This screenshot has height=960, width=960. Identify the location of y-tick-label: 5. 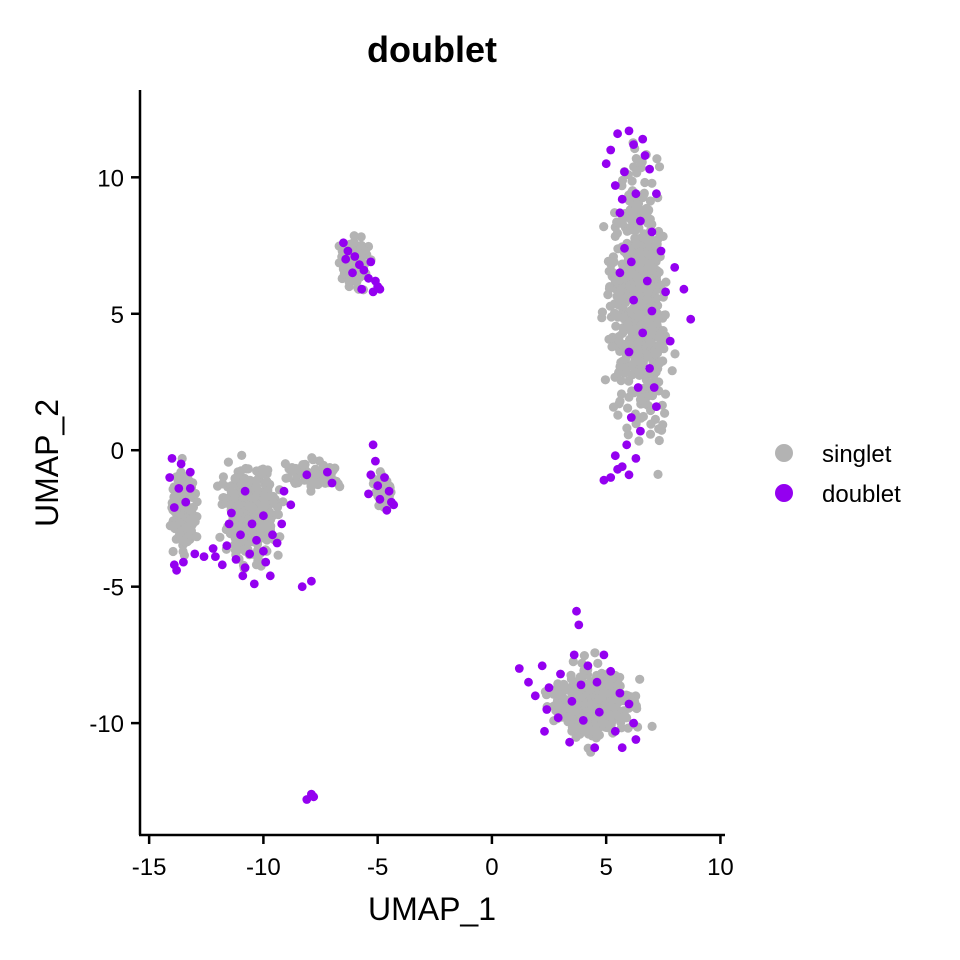
(117, 315).